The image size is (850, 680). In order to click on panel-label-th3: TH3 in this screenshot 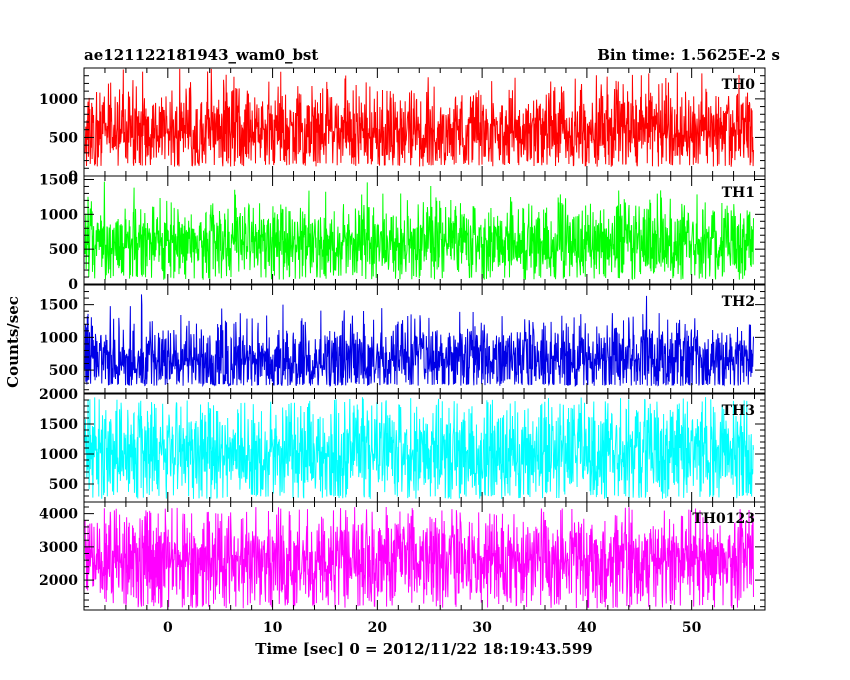, I will do `click(738, 411)`.